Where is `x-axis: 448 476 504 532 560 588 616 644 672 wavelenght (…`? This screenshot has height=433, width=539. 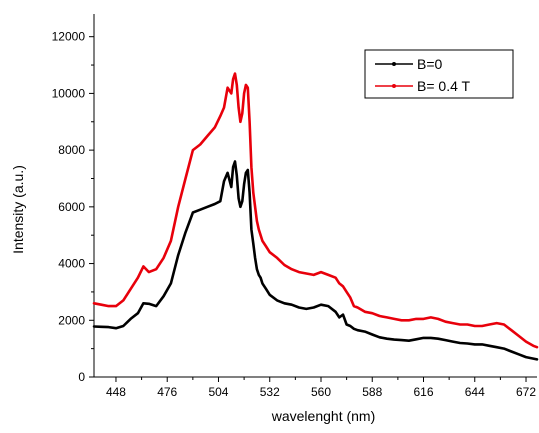
x-axis: 448 476 504 532 560 588 616 644 672 wavelenght (… is located at coordinates (315, 400).